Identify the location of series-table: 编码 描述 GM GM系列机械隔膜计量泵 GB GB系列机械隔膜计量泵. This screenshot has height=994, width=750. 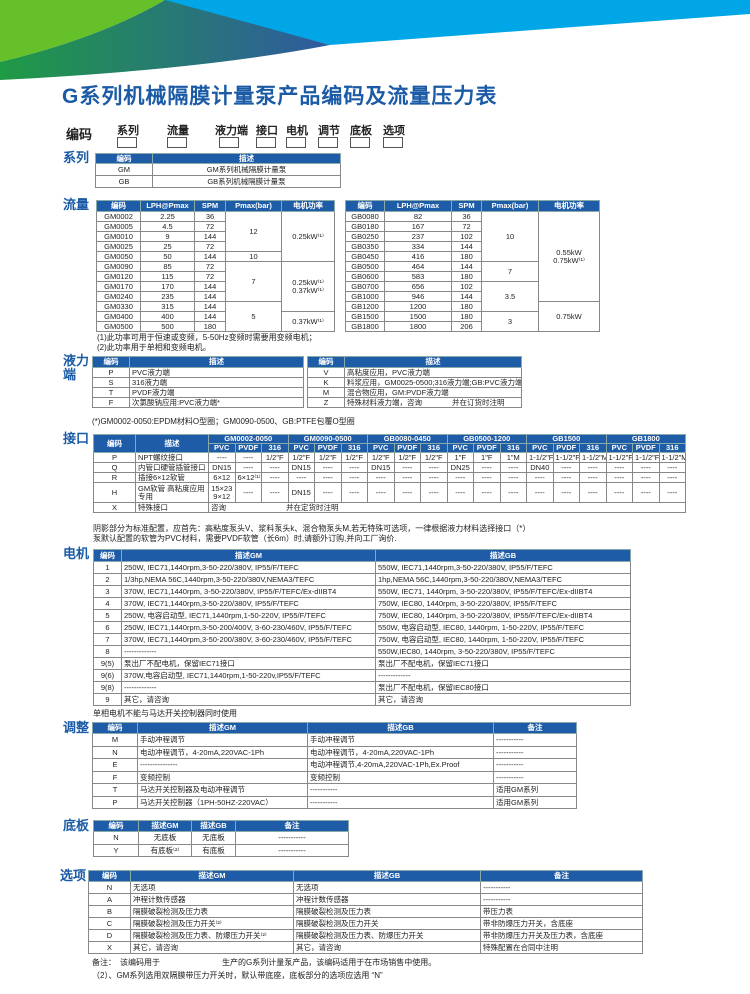
(218, 170).